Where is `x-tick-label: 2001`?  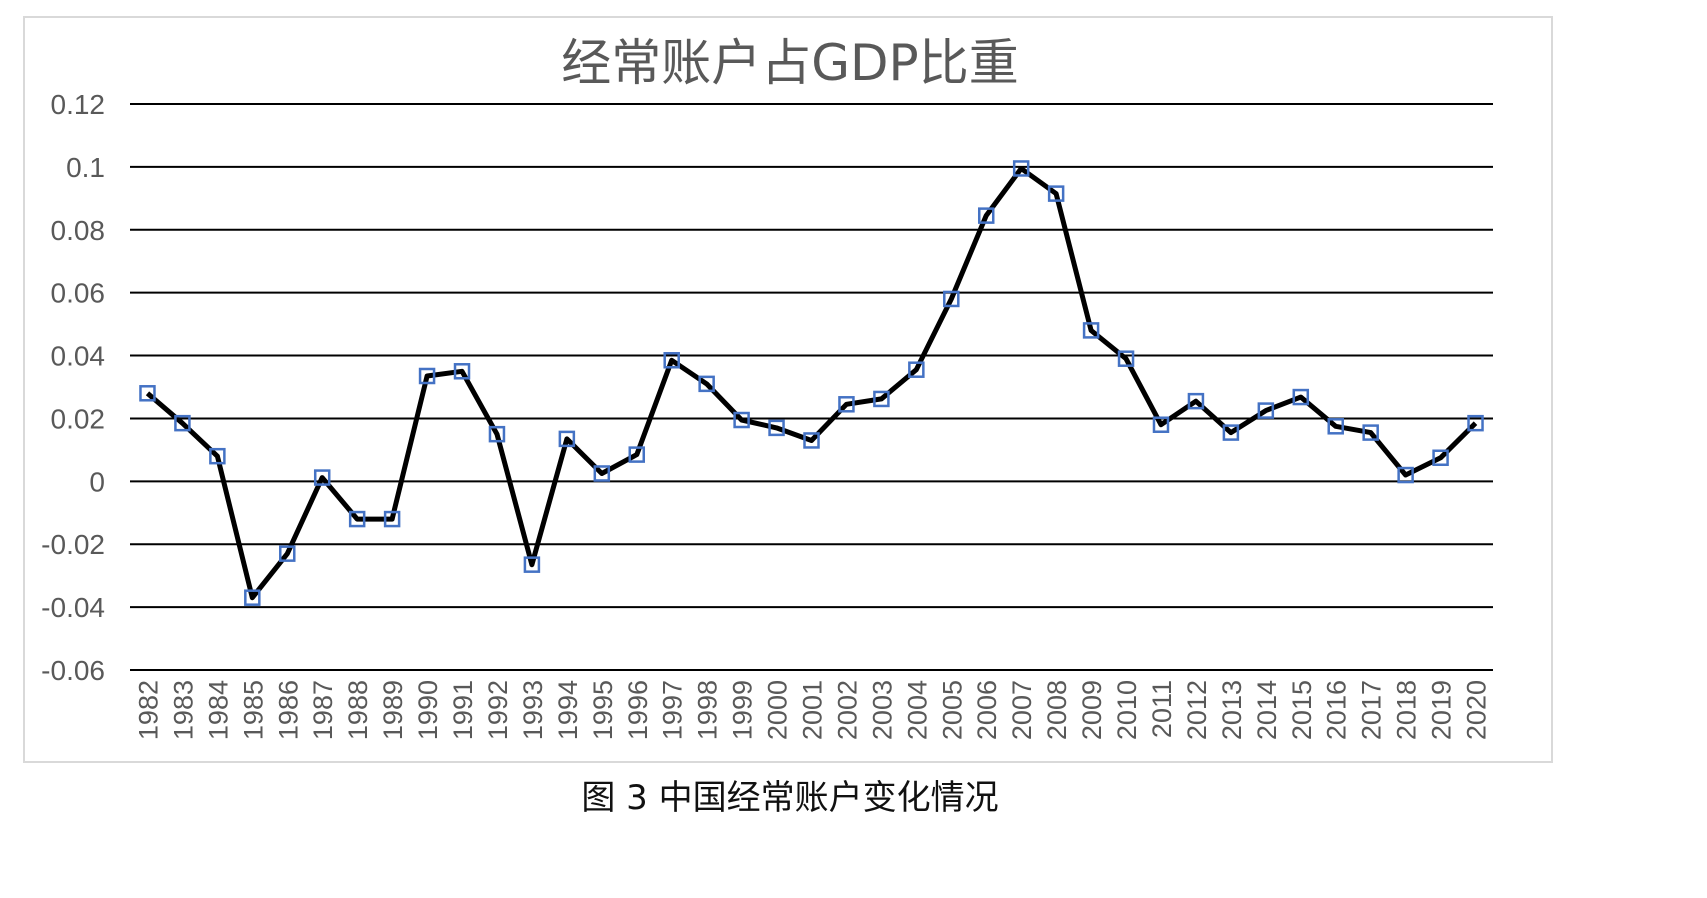 x-tick-label: 2001 is located at coordinates (813, 710).